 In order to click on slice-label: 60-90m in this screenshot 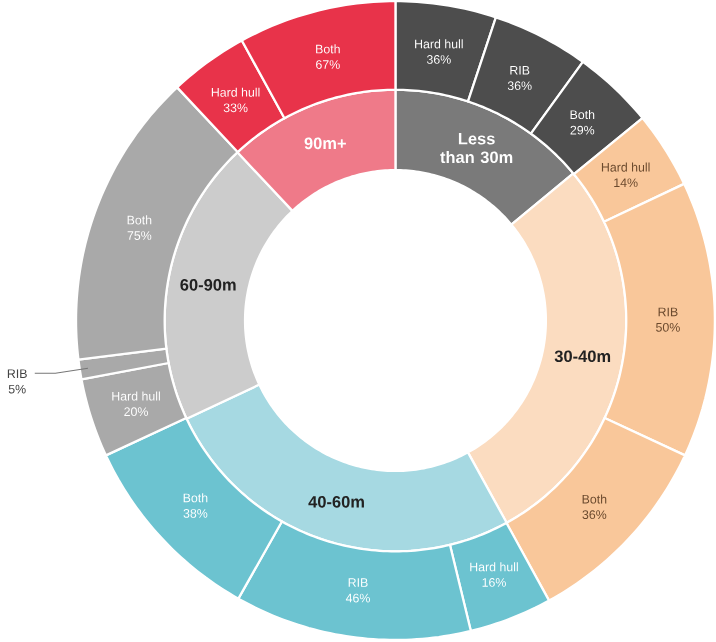, I will do `click(208, 285)`.